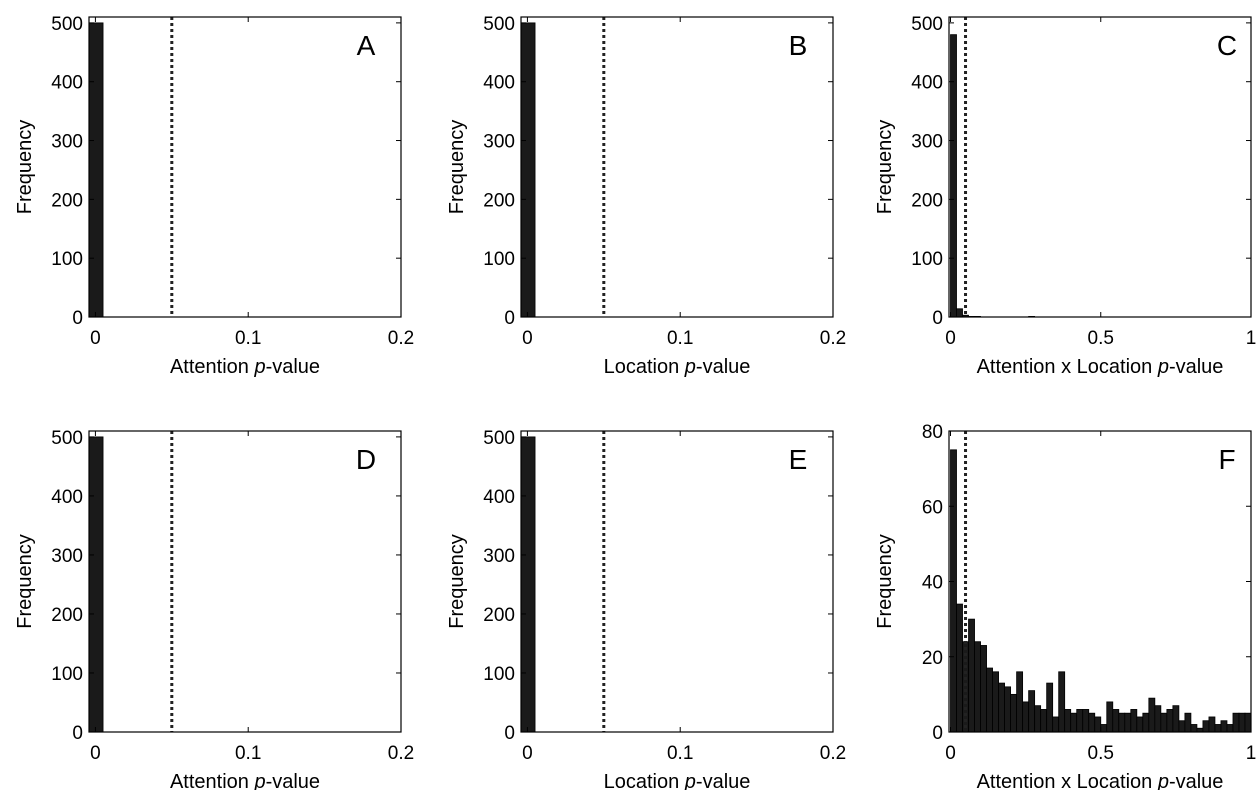  I want to click on y-tick-label: 40, so click(932, 583).